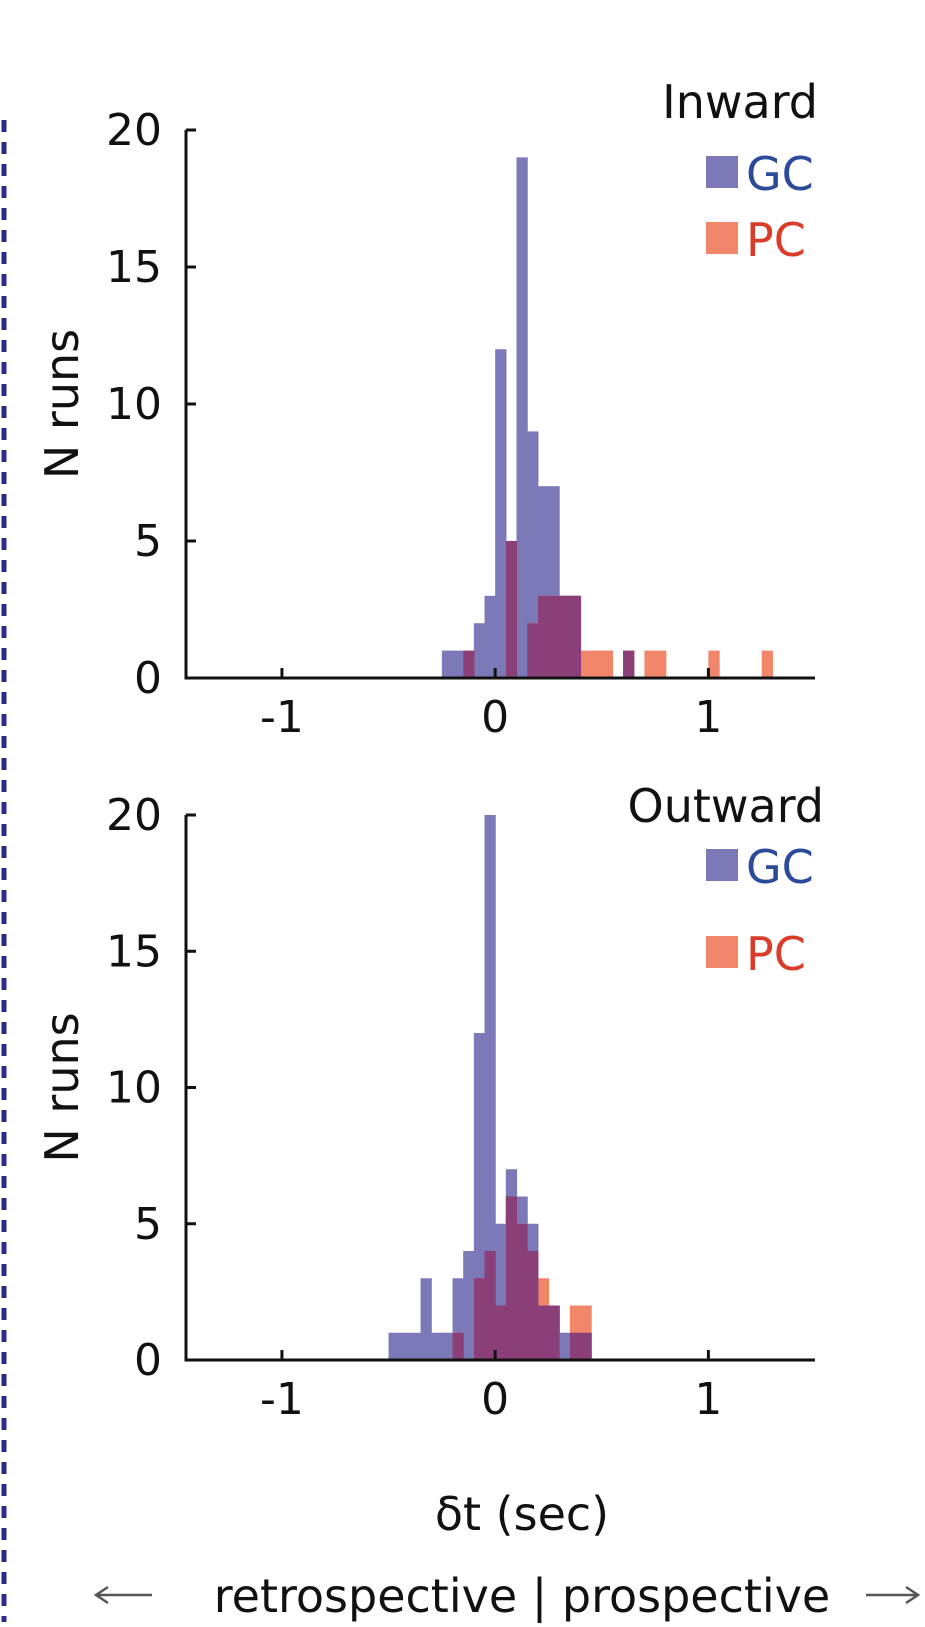 The width and height of the screenshot is (925, 1627). What do you see at coordinates (122, 1595) in the screenshot?
I see `retrospective-arrow` at bounding box center [122, 1595].